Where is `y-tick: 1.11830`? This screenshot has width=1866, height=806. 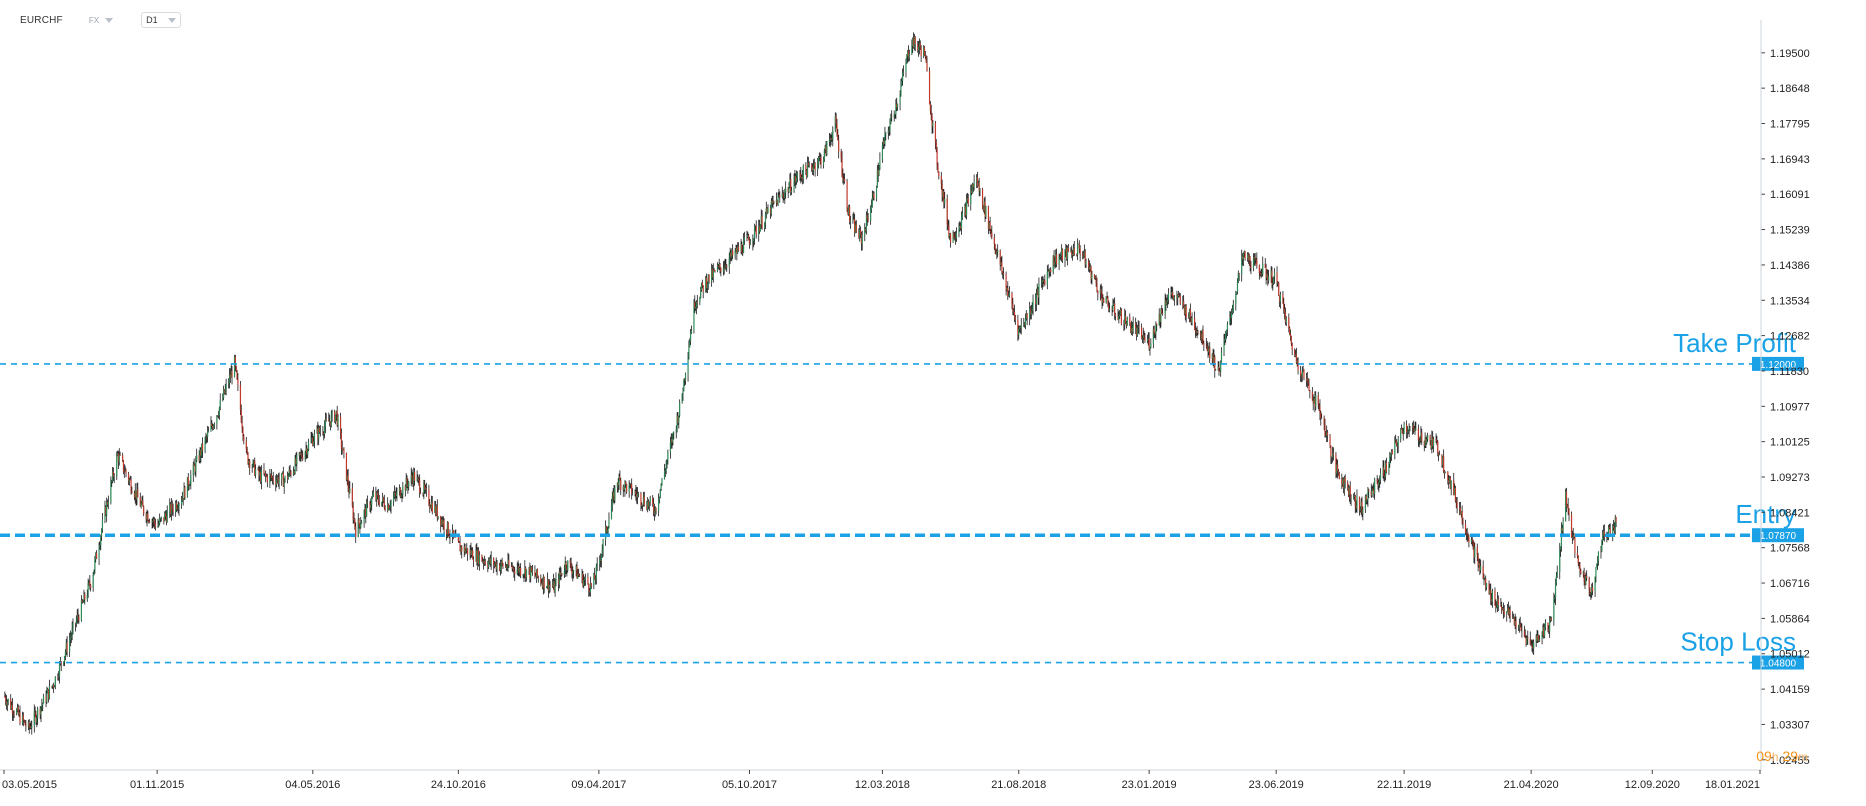 y-tick: 1.11830 is located at coordinates (1785, 372).